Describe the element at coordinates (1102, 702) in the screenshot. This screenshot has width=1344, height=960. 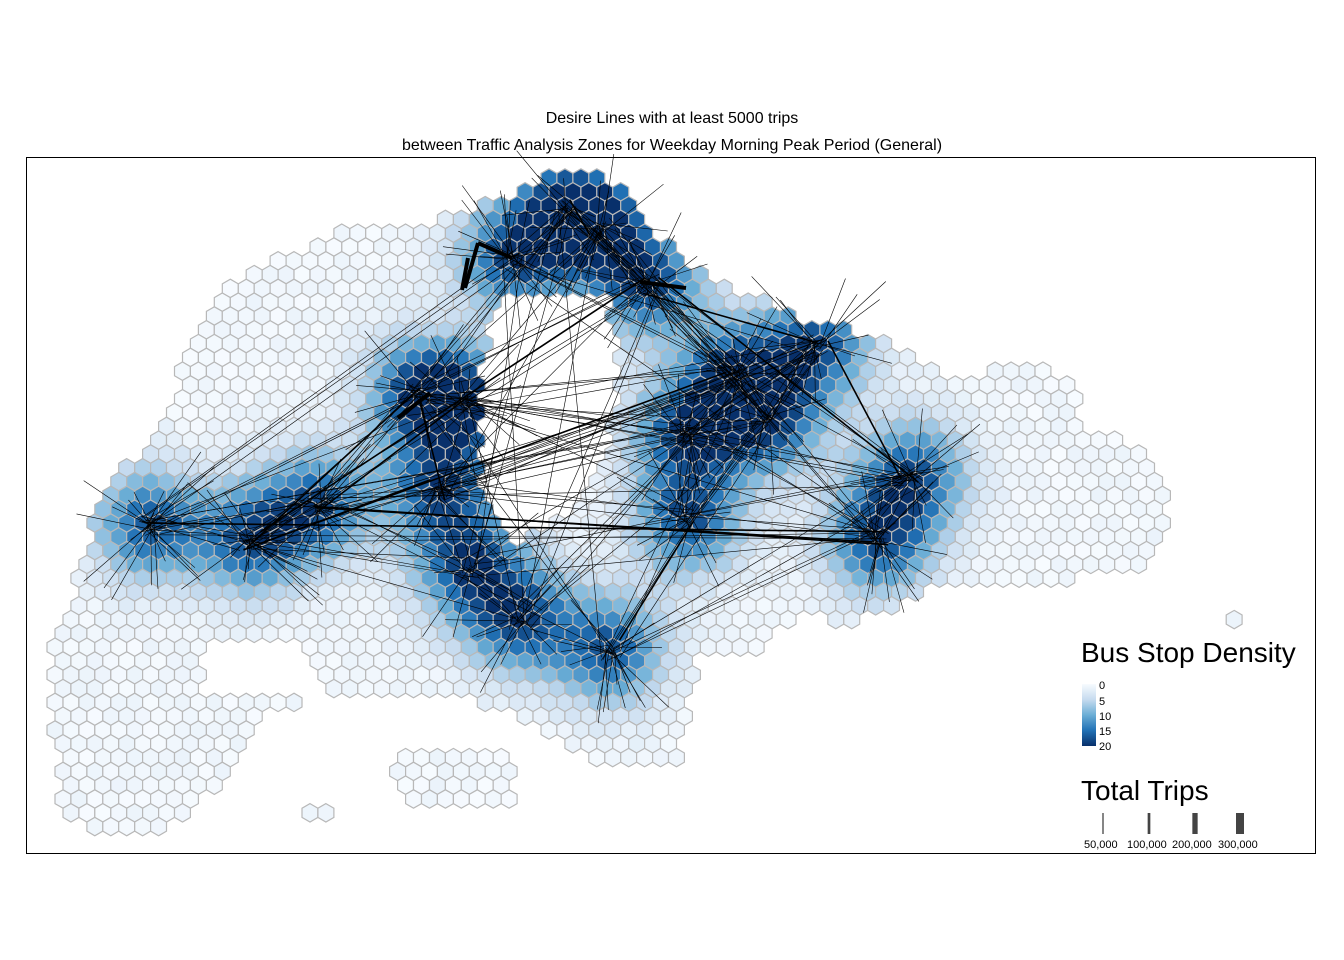
I see `density-legend-label: 5` at that location.